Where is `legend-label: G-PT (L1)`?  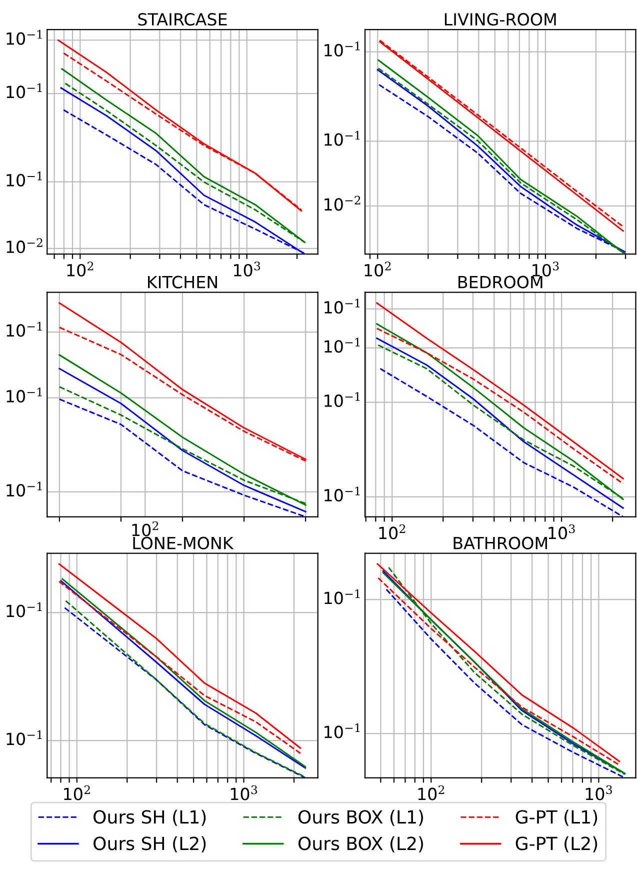 legend-label: G-PT (L1) is located at coordinates (557, 818).